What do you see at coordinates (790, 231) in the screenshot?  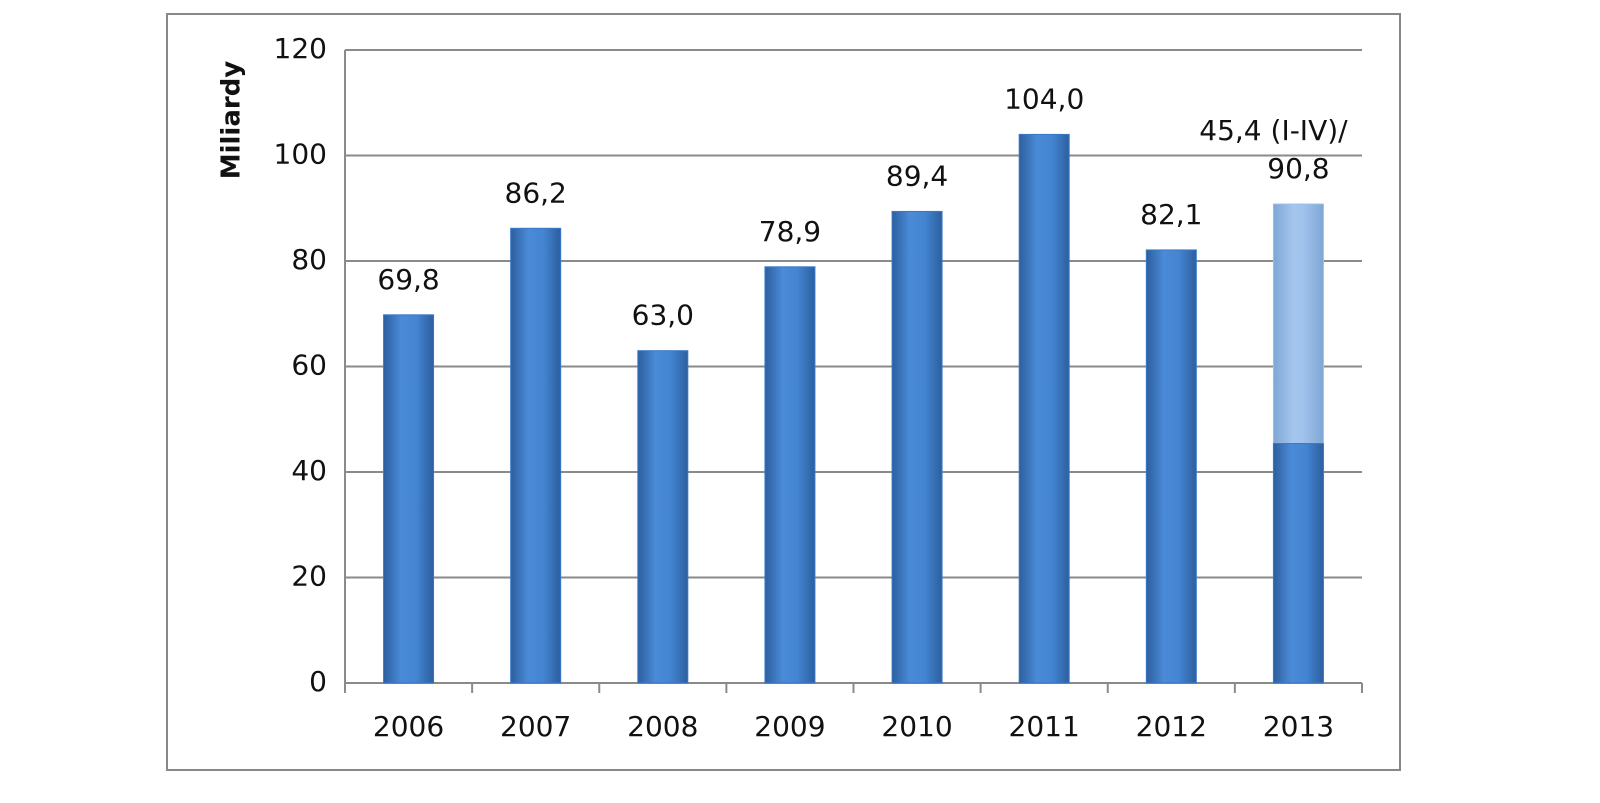 I see `value-label: 78,9` at bounding box center [790, 231].